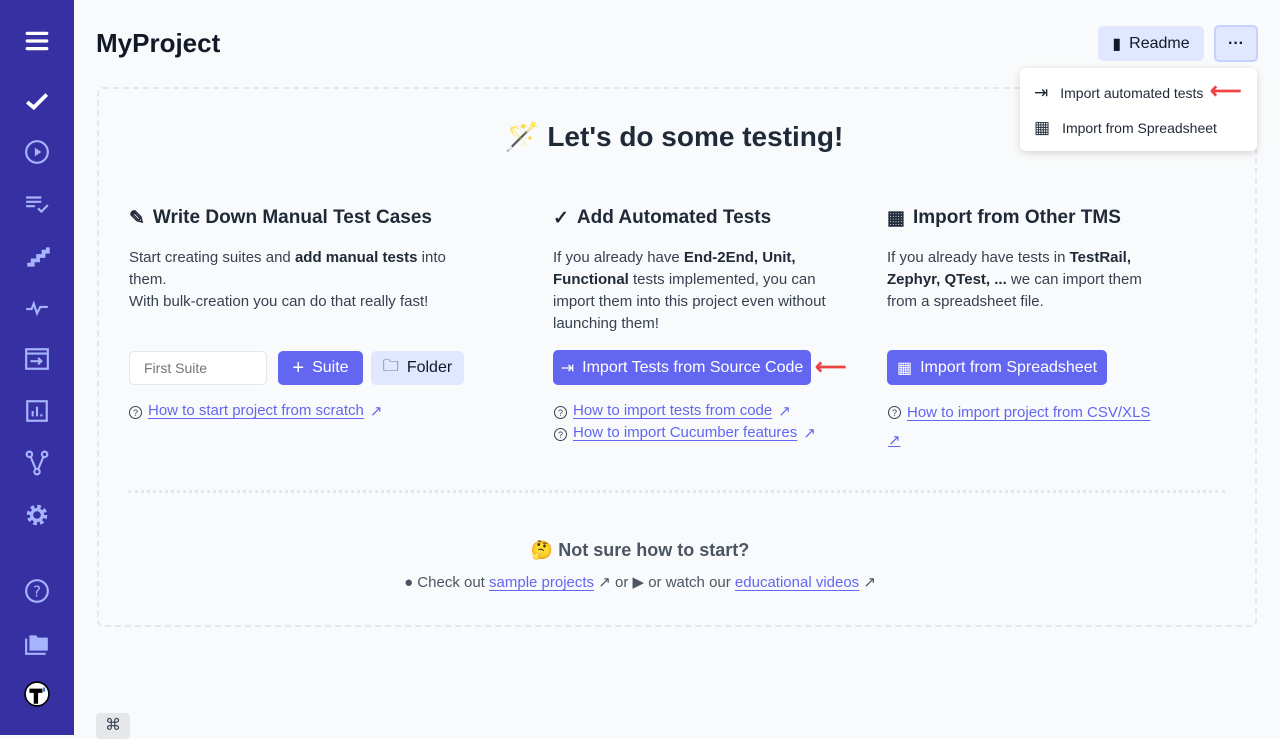  What do you see at coordinates (37, 41) in the screenshot?
I see `menu-icon` at bounding box center [37, 41].